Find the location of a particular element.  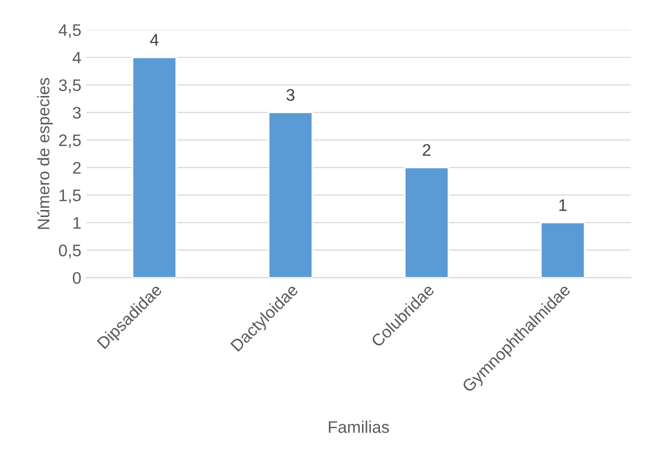

y-tick-label: 4 is located at coordinates (76, 58).